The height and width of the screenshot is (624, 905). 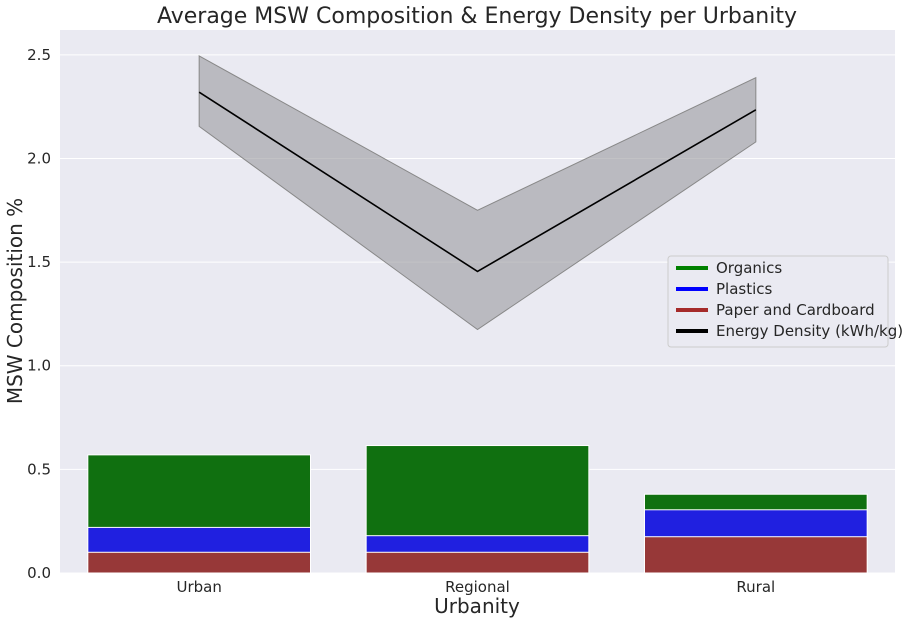 What do you see at coordinates (15, 301) in the screenshot?
I see `y-axis-label: MSW Composition %` at bounding box center [15, 301].